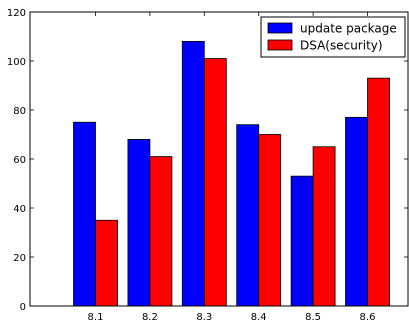 Image resolution: width=409 pixels, height=320 pixels. Describe the element at coordinates (19, 258) in the screenshot. I see `y-tick-label: 20` at that location.